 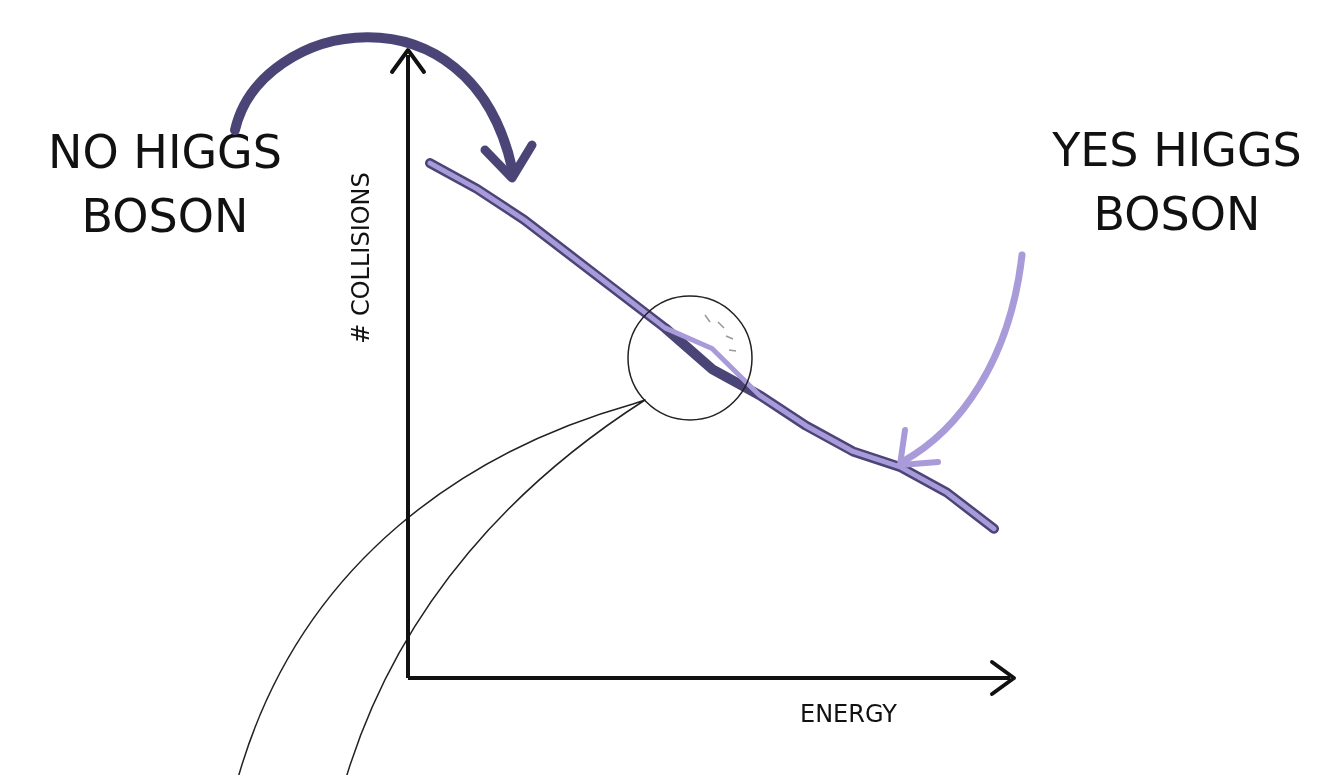 I want to click on text: YES HIGGS BOSON, so click(x=1177, y=182).